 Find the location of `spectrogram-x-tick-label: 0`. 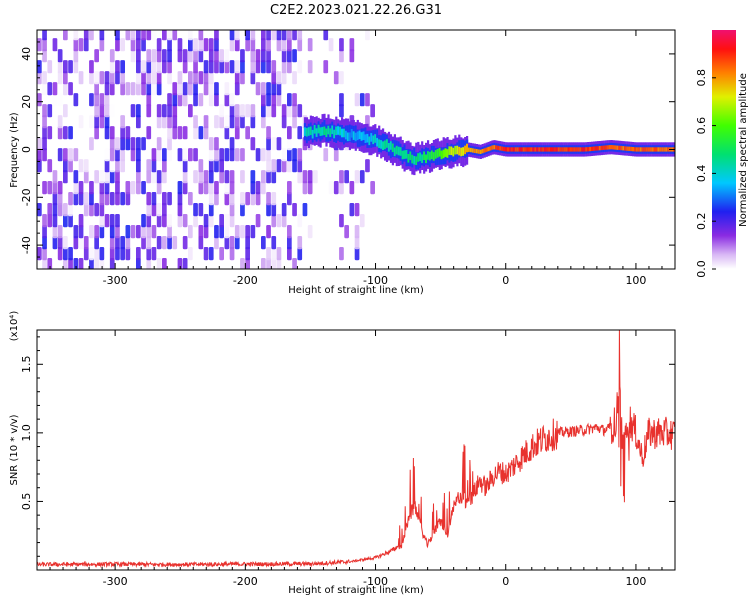

spectrogram-x-tick-label: 0 is located at coordinates (505, 280).